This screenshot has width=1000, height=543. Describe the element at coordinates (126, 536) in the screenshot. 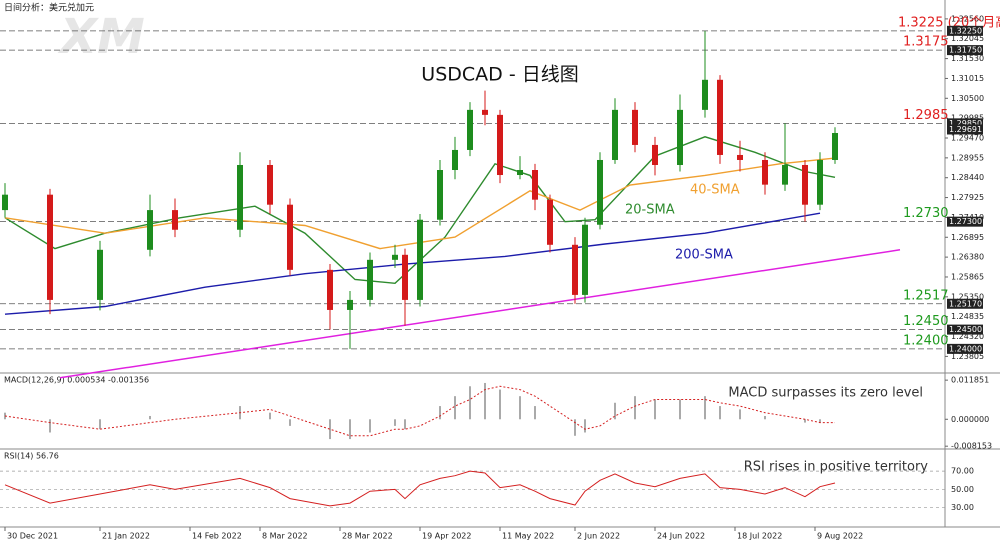

I see `x-tick-label: 21 Jan 2022` at that location.